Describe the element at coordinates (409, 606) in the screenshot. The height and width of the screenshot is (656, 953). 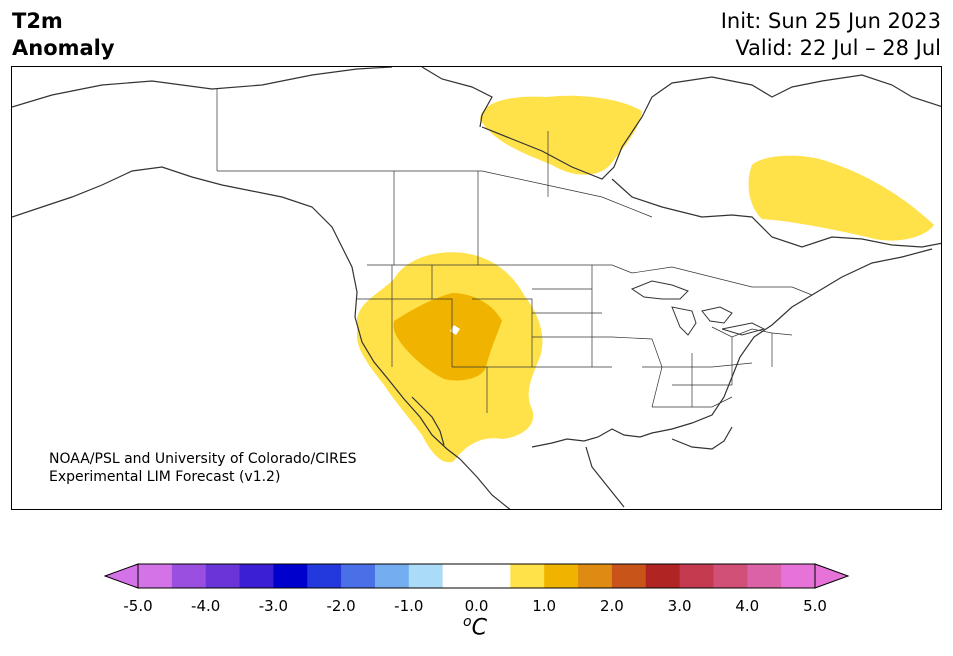
I see `colorbar-tick-label: -1.0` at that location.